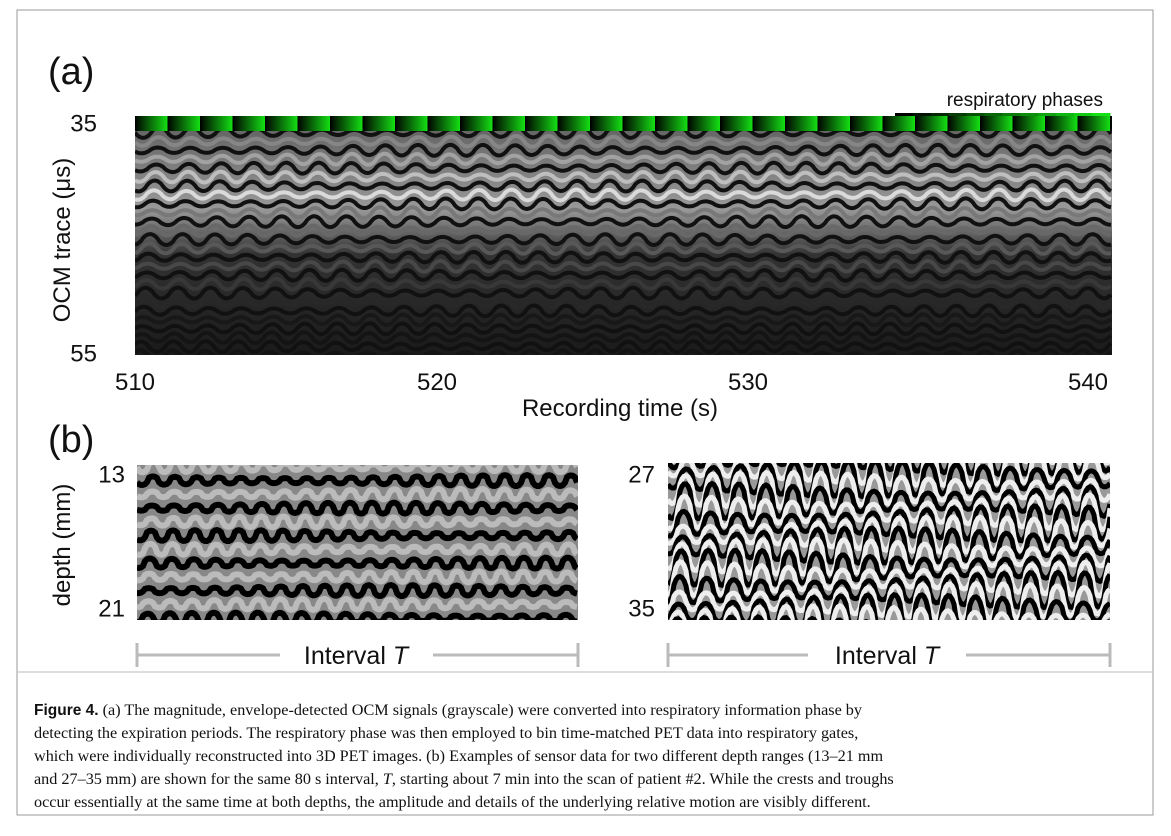 The height and width of the screenshot is (836, 1171). I want to click on caption-label: Figure 4., so click(66, 710).